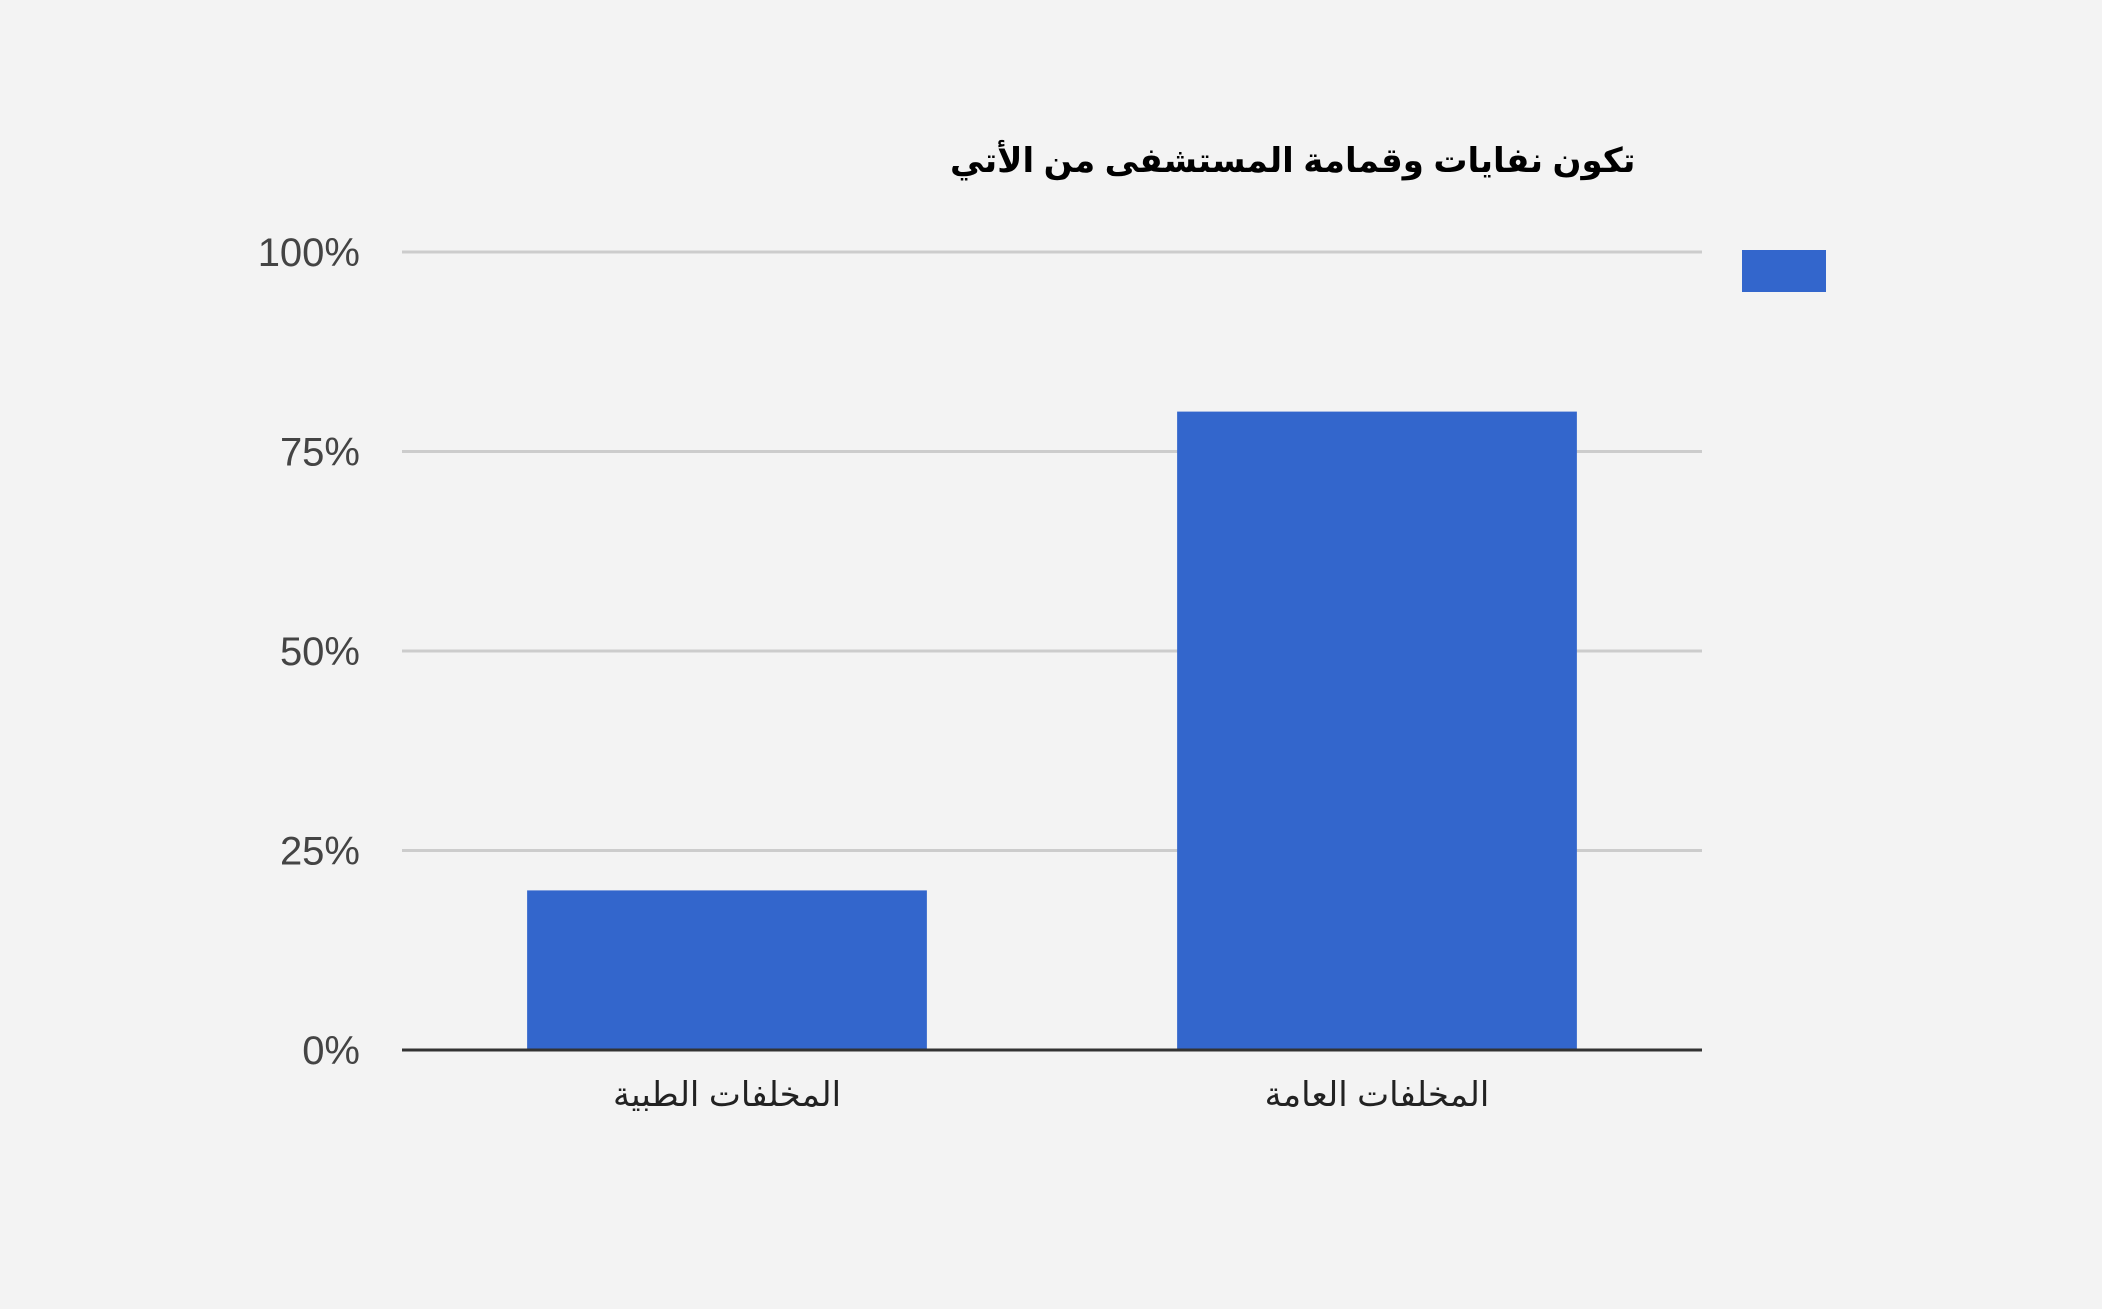 This screenshot has height=1309, width=2102. Describe the element at coordinates (1051, 1095) in the screenshot. I see `x-axis-ticks: المخلفات الطبية المخلفات العامة` at that location.